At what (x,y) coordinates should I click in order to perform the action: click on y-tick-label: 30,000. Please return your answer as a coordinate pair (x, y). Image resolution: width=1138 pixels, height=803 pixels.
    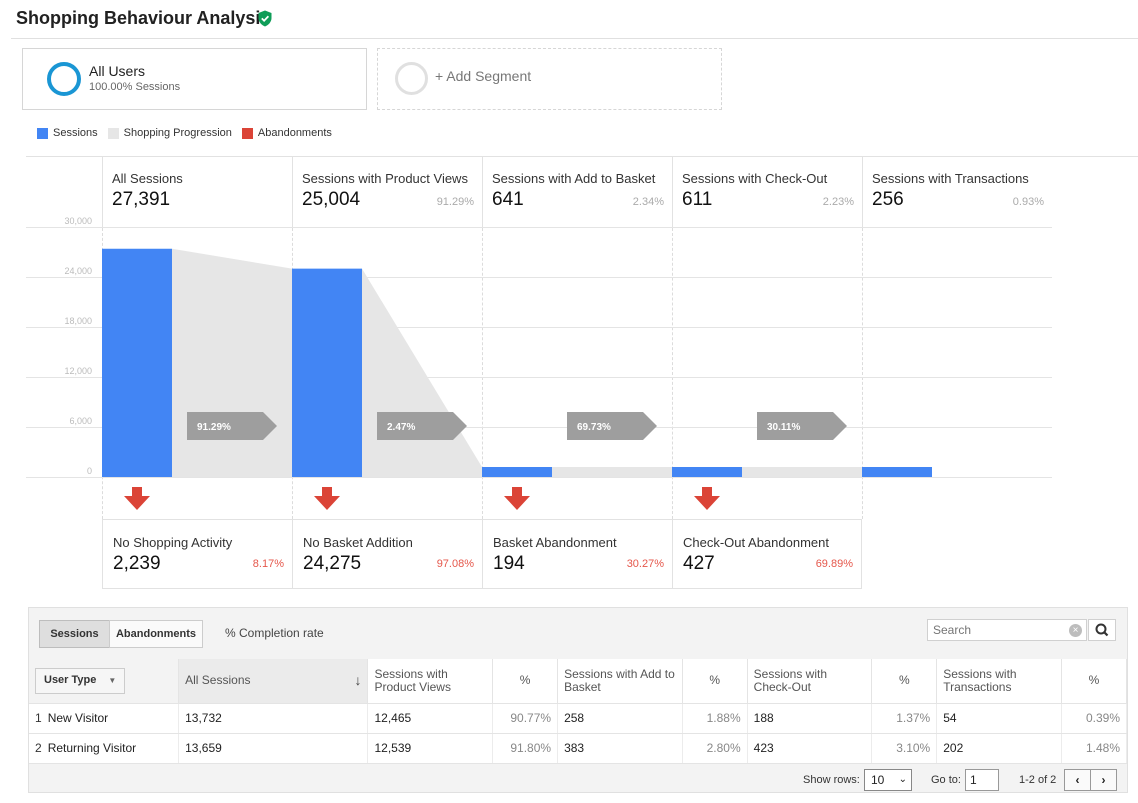
    Looking at the image, I should click on (78, 221).